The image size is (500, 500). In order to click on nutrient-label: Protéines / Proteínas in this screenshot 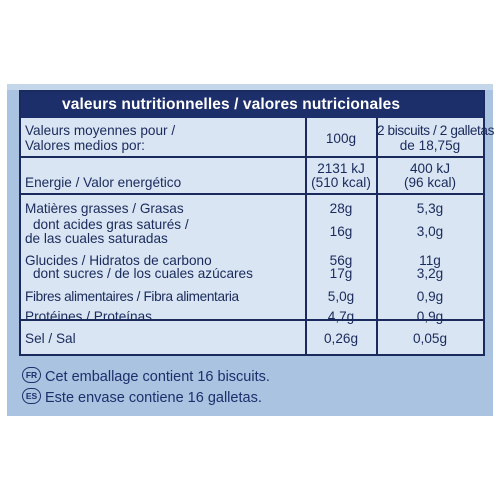, I will do `click(88, 316)`.